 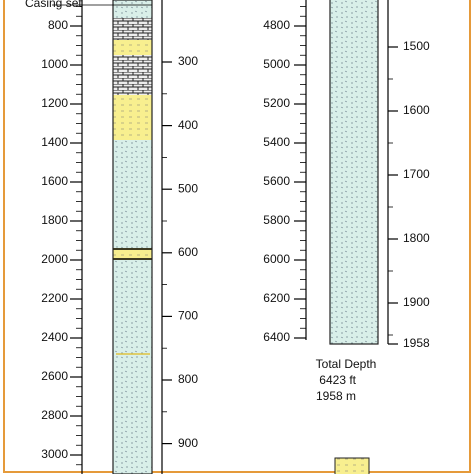 What do you see at coordinates (416, 174) in the screenshot?
I see `m-label: 1700` at bounding box center [416, 174].